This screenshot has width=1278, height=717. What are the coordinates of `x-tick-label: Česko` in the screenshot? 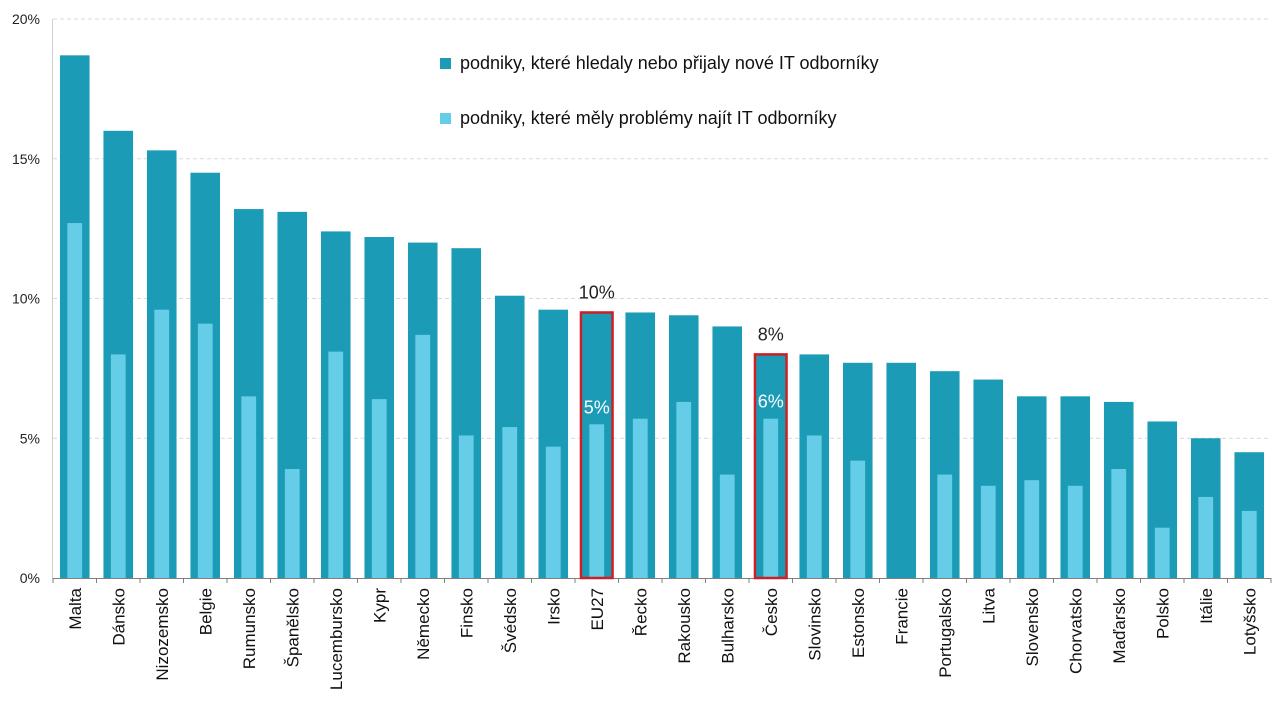 It's located at (771, 612).